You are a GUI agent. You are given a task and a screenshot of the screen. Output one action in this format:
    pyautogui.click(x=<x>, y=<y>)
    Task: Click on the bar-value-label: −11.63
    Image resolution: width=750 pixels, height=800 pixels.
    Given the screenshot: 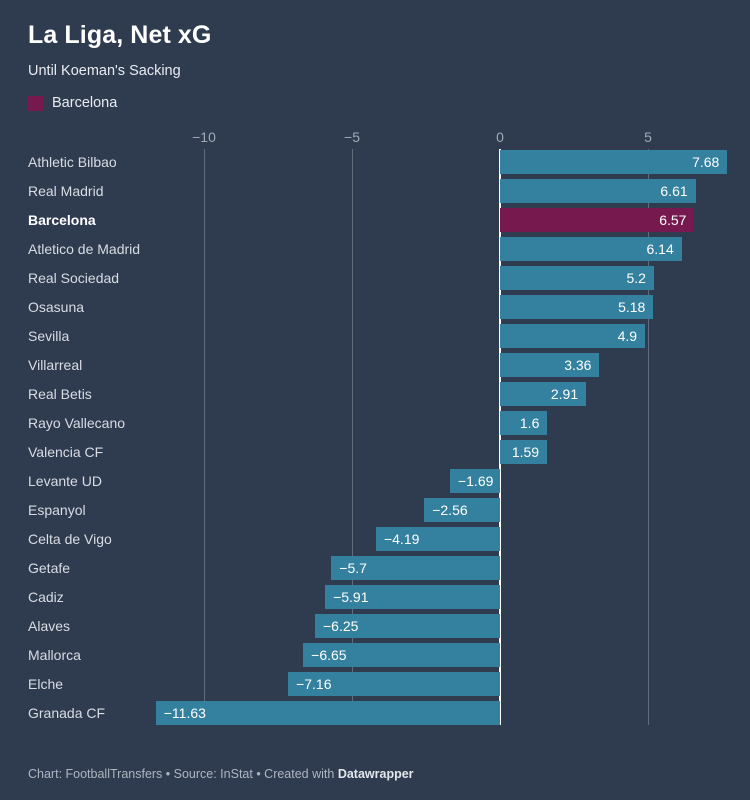 What is the action you would take?
    pyautogui.click(x=184, y=713)
    